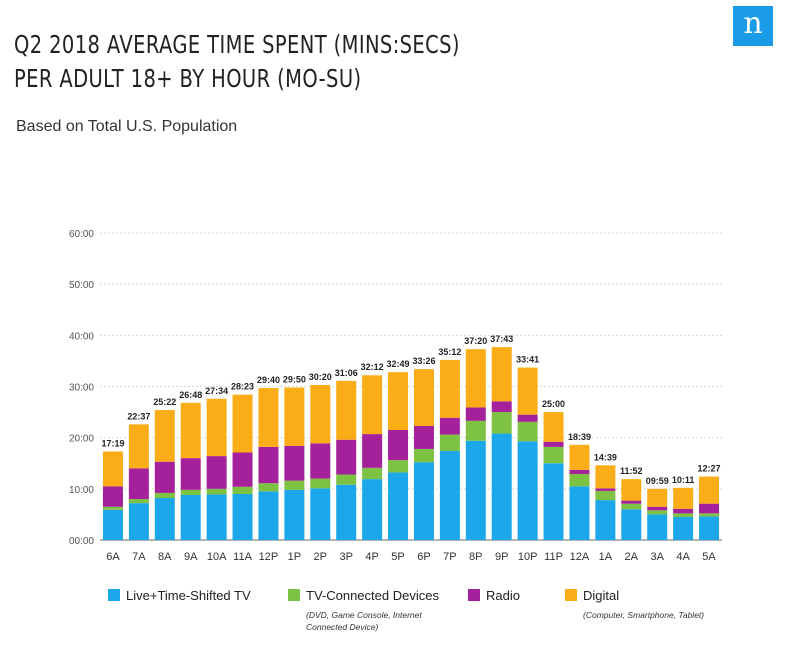 This screenshot has width=800, height=645. What do you see at coordinates (650, 604) in the screenshot?
I see `legend-item-digital: Digital (Computer, Smartphone, Tablet)` at bounding box center [650, 604].